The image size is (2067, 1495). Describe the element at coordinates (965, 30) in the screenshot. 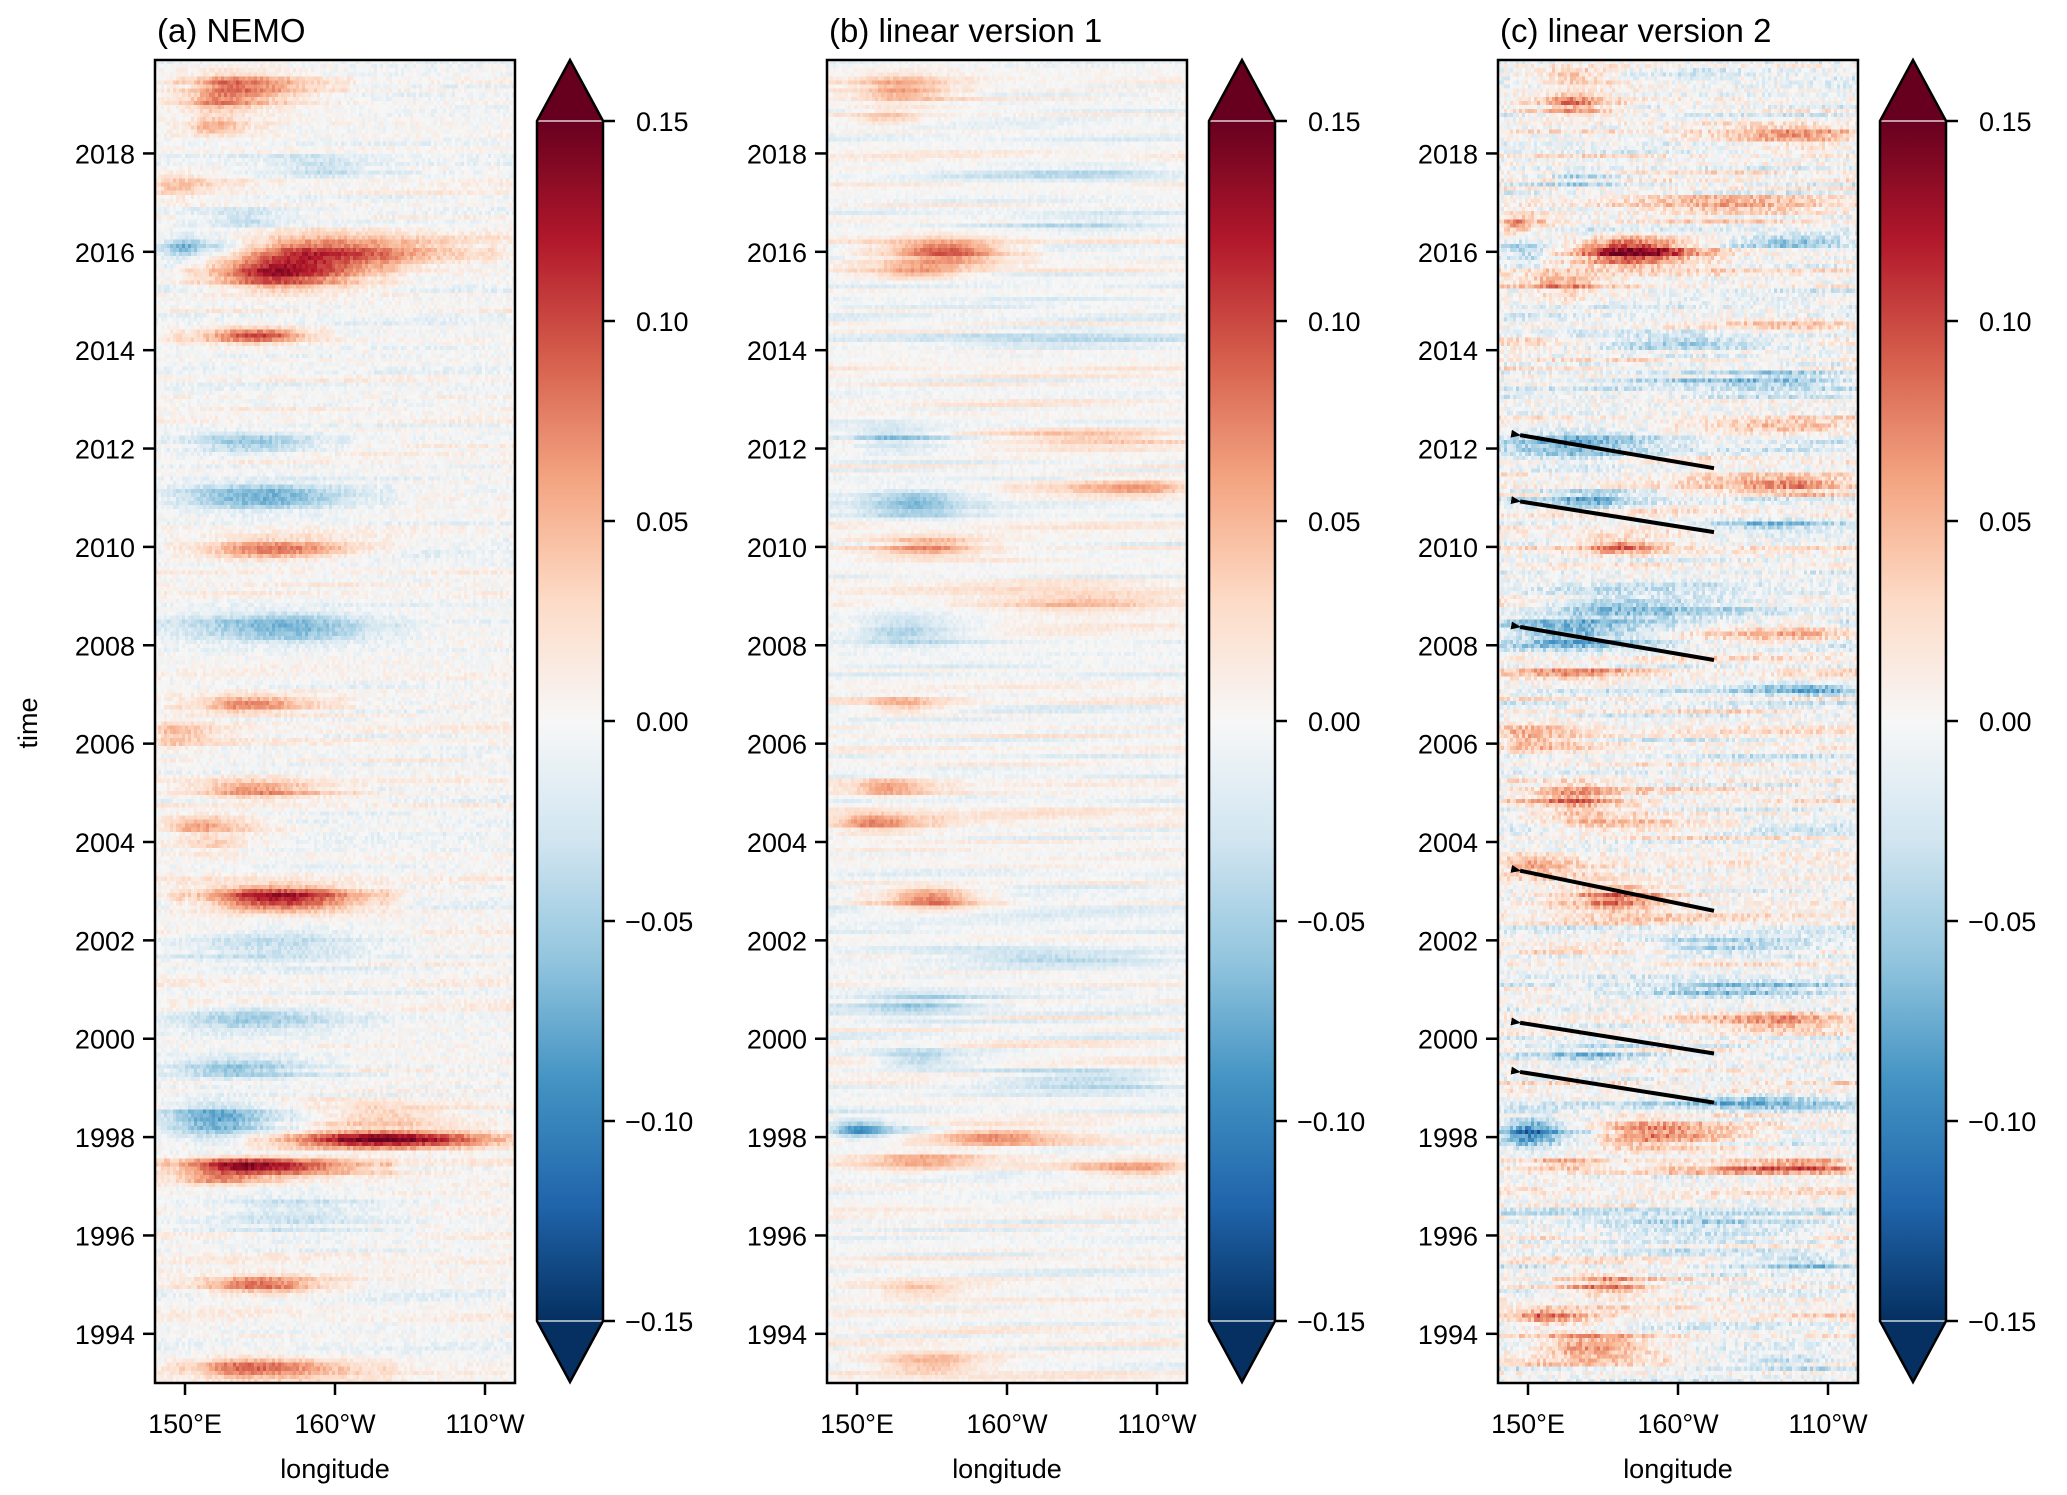

I see `panel-title: (b) linear version 1` at that location.